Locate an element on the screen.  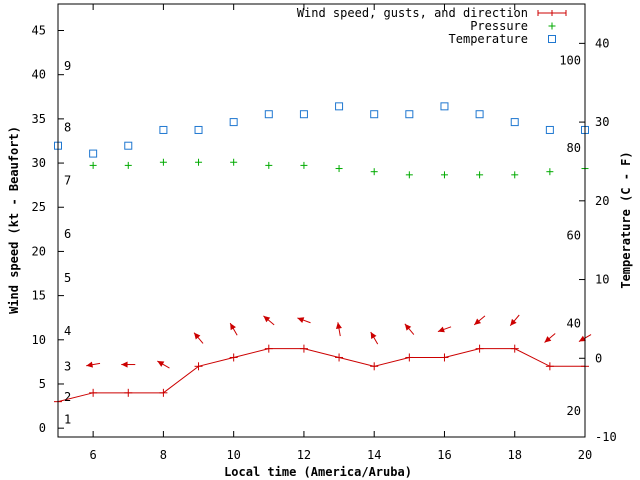
y-tick-label: 10 is located at coordinates (39, 340).